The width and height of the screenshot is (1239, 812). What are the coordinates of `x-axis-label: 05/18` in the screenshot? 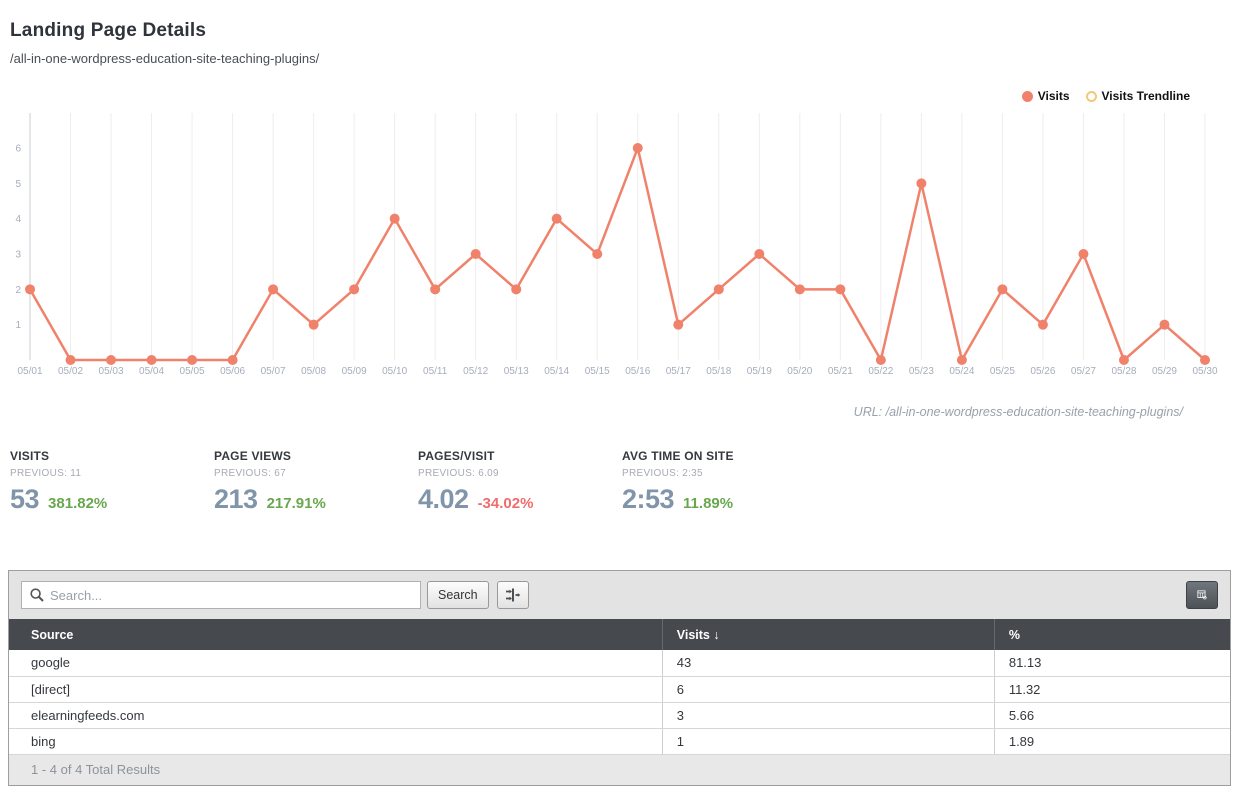 It's located at (718, 371).